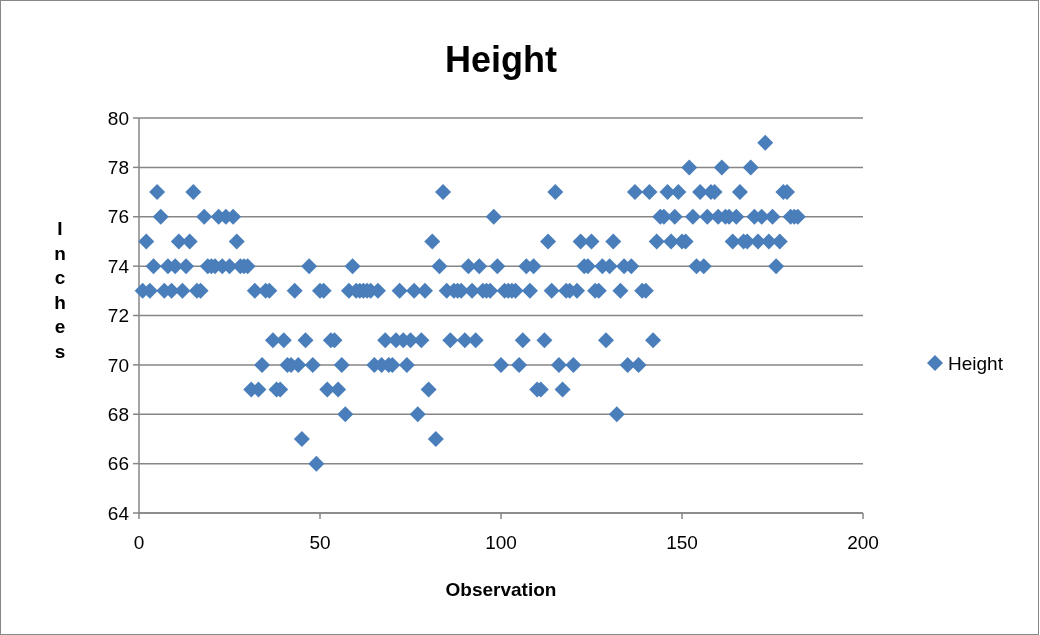 The width and height of the screenshot is (1040, 635). I want to click on chart-title: Height, so click(501, 59).